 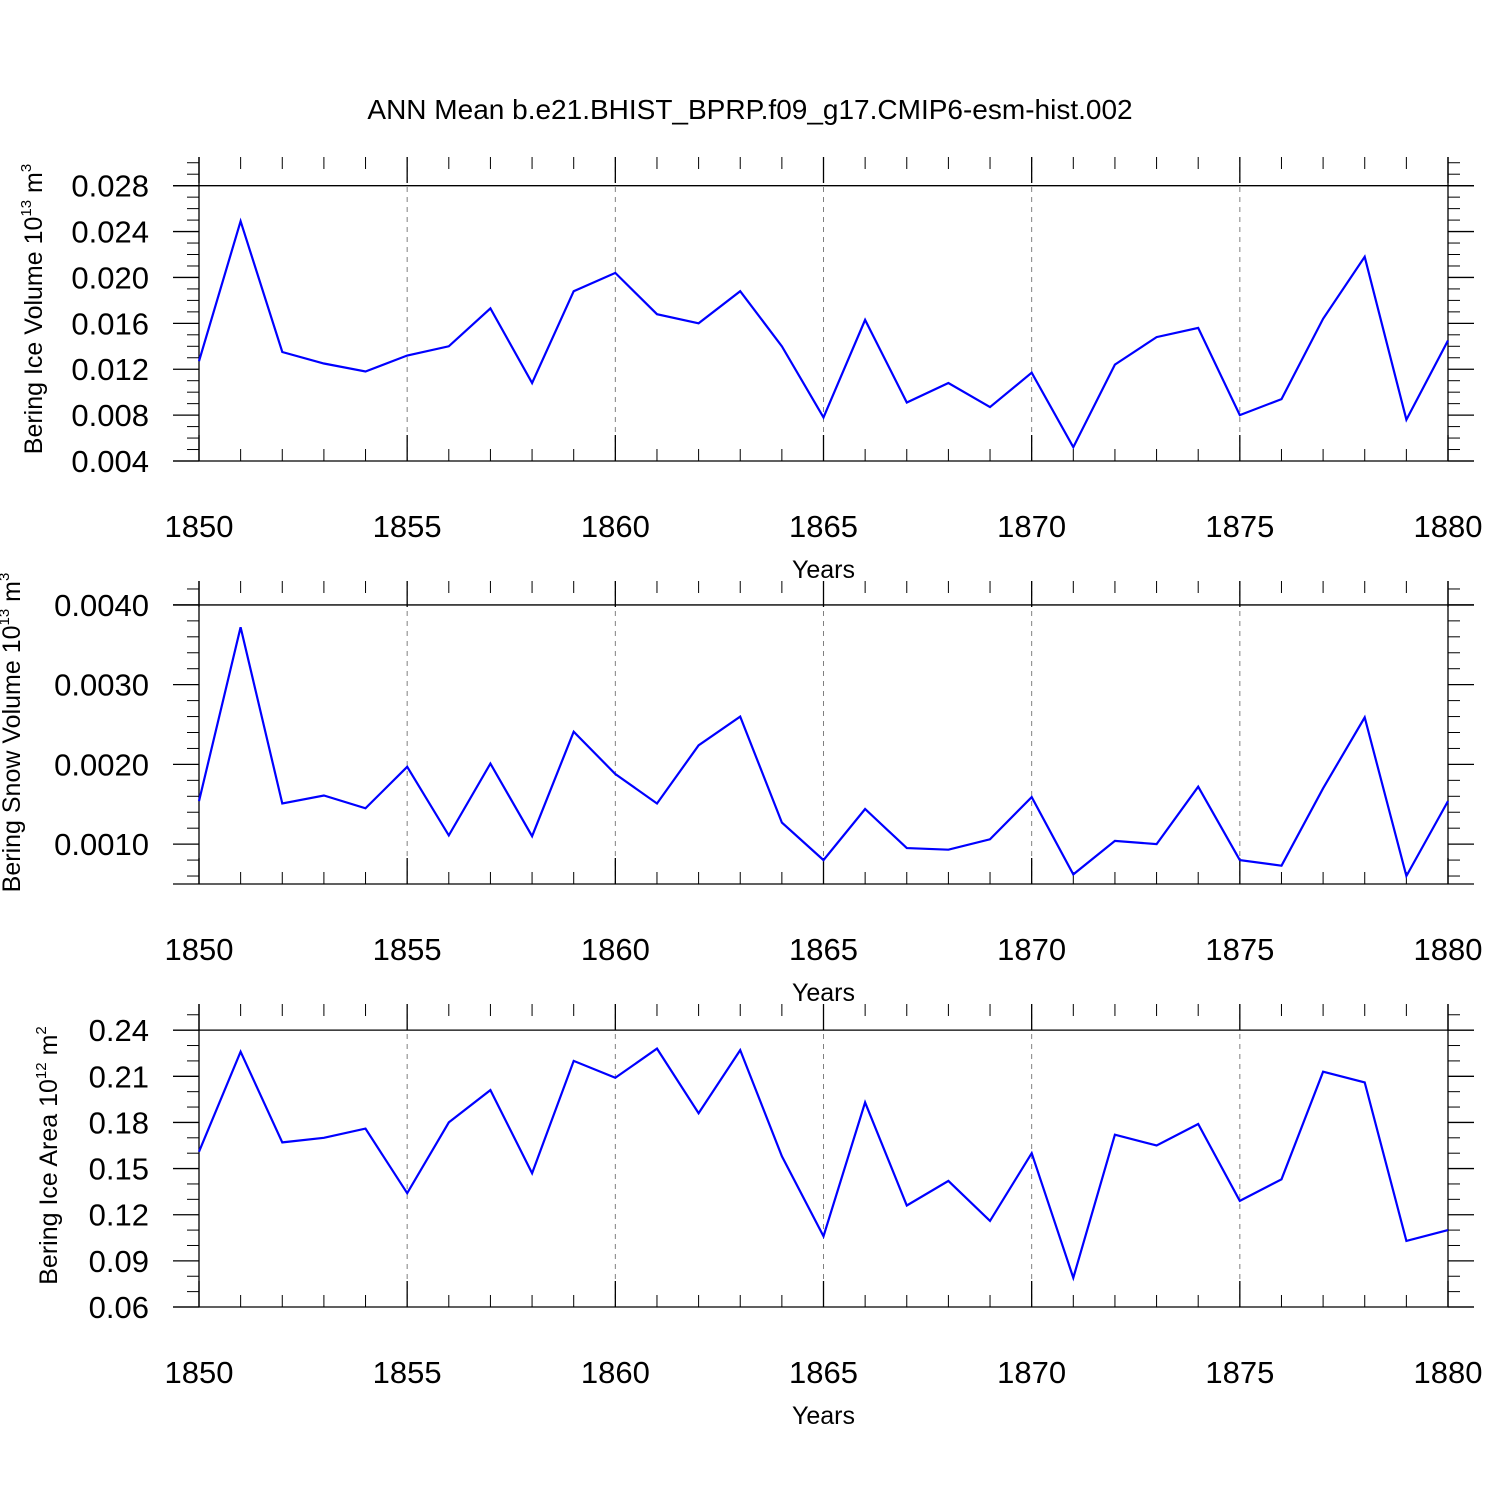 I want to click on y-tick-label: 0.15, so click(x=119, y=1169).